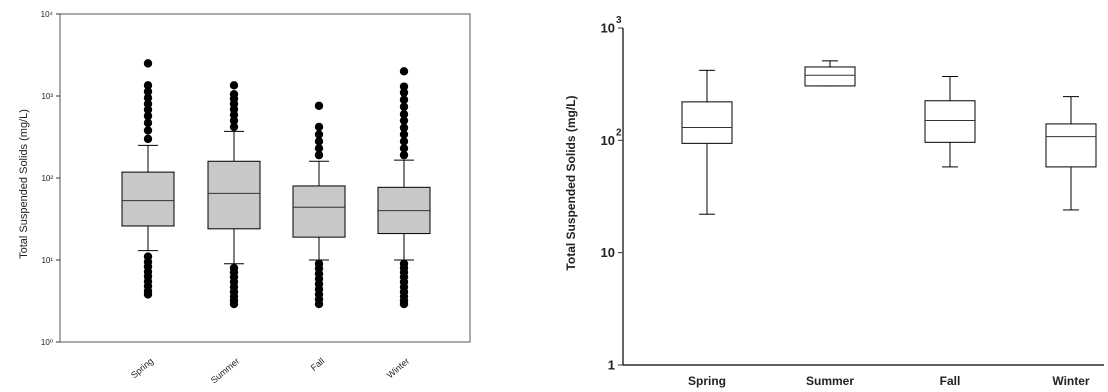 The image size is (1108, 392). I want to click on boxes-right, so click(889, 137).